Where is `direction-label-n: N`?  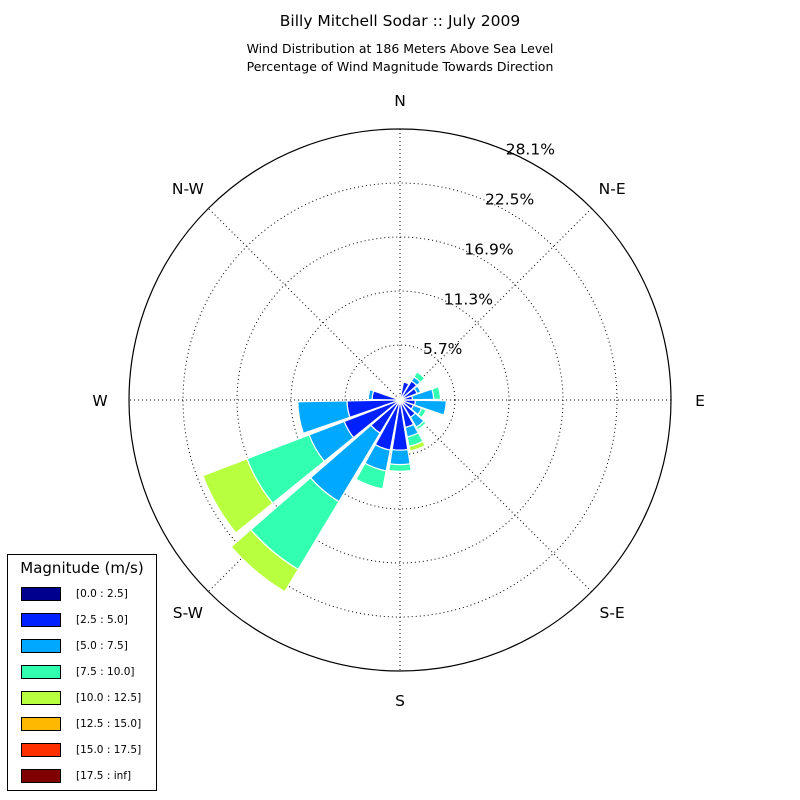 direction-label-n: N is located at coordinates (400, 101).